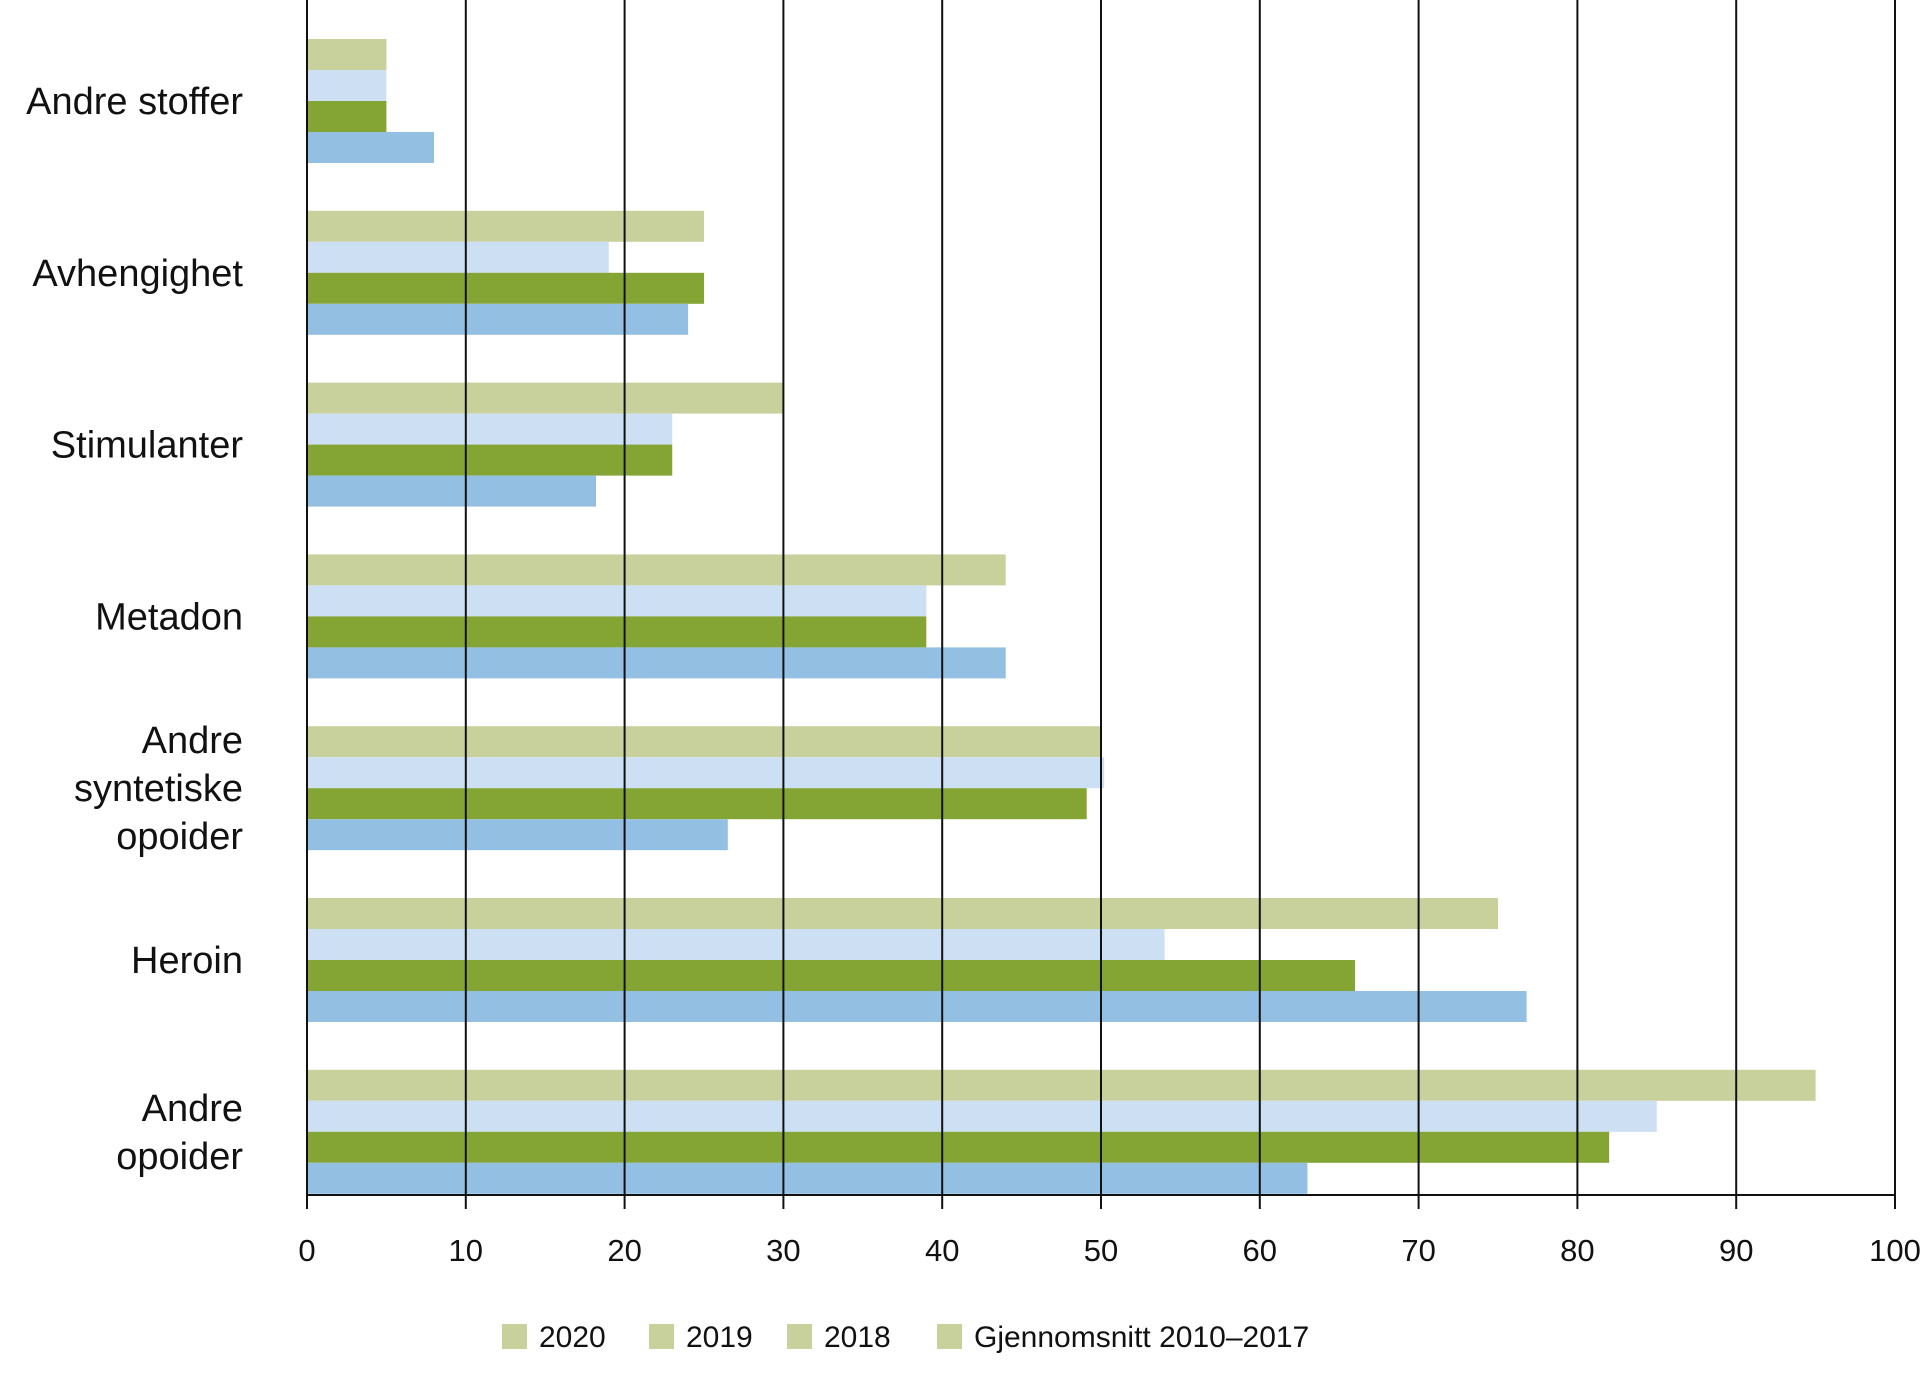  I want to click on legend-label: 2018, so click(857, 1337).